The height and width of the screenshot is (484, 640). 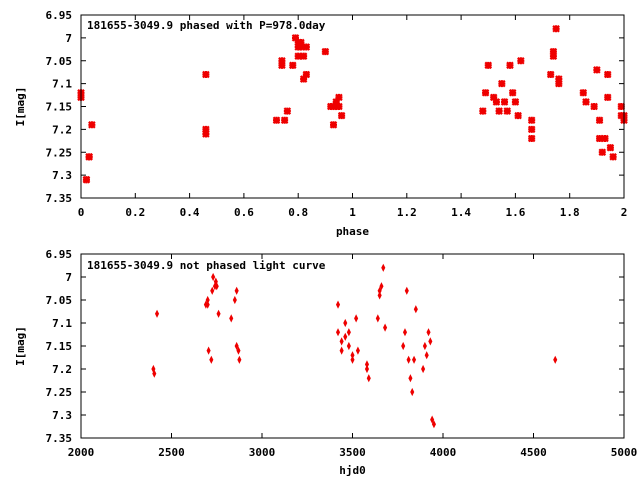 What do you see at coordinates (20, 346) in the screenshot?
I see `unphased-chart-ylabel: I[mag]` at bounding box center [20, 346].